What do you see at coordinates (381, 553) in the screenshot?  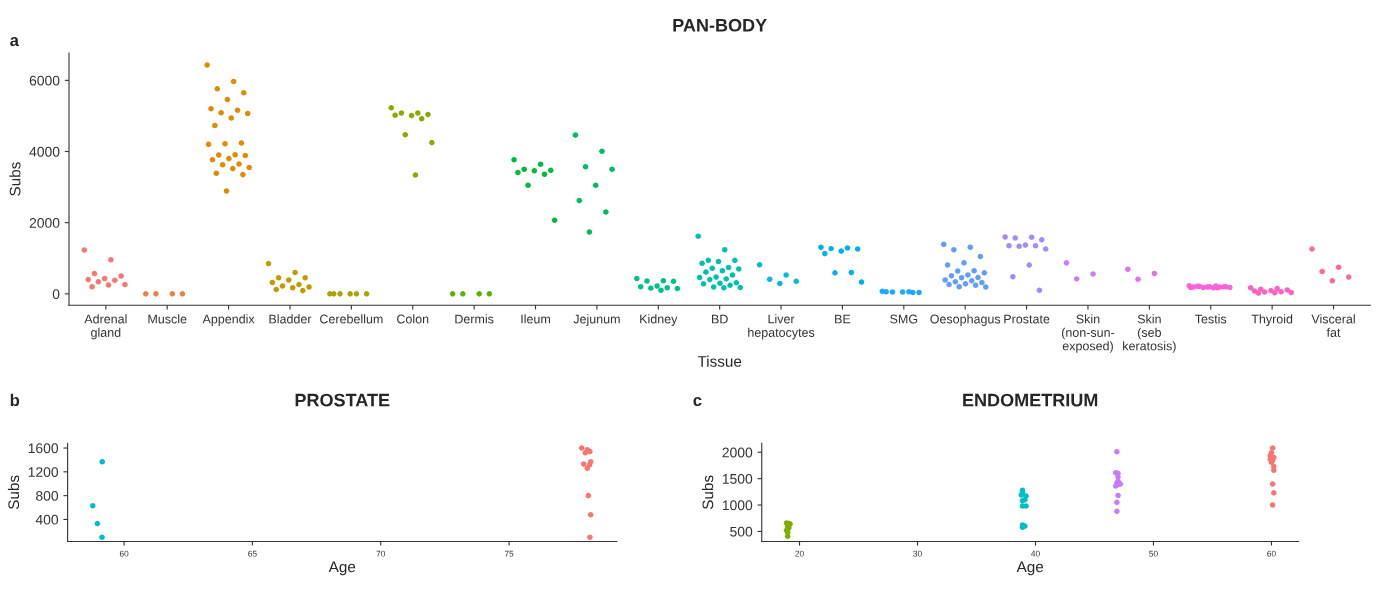 I see `x-tick-label: 70` at bounding box center [381, 553].